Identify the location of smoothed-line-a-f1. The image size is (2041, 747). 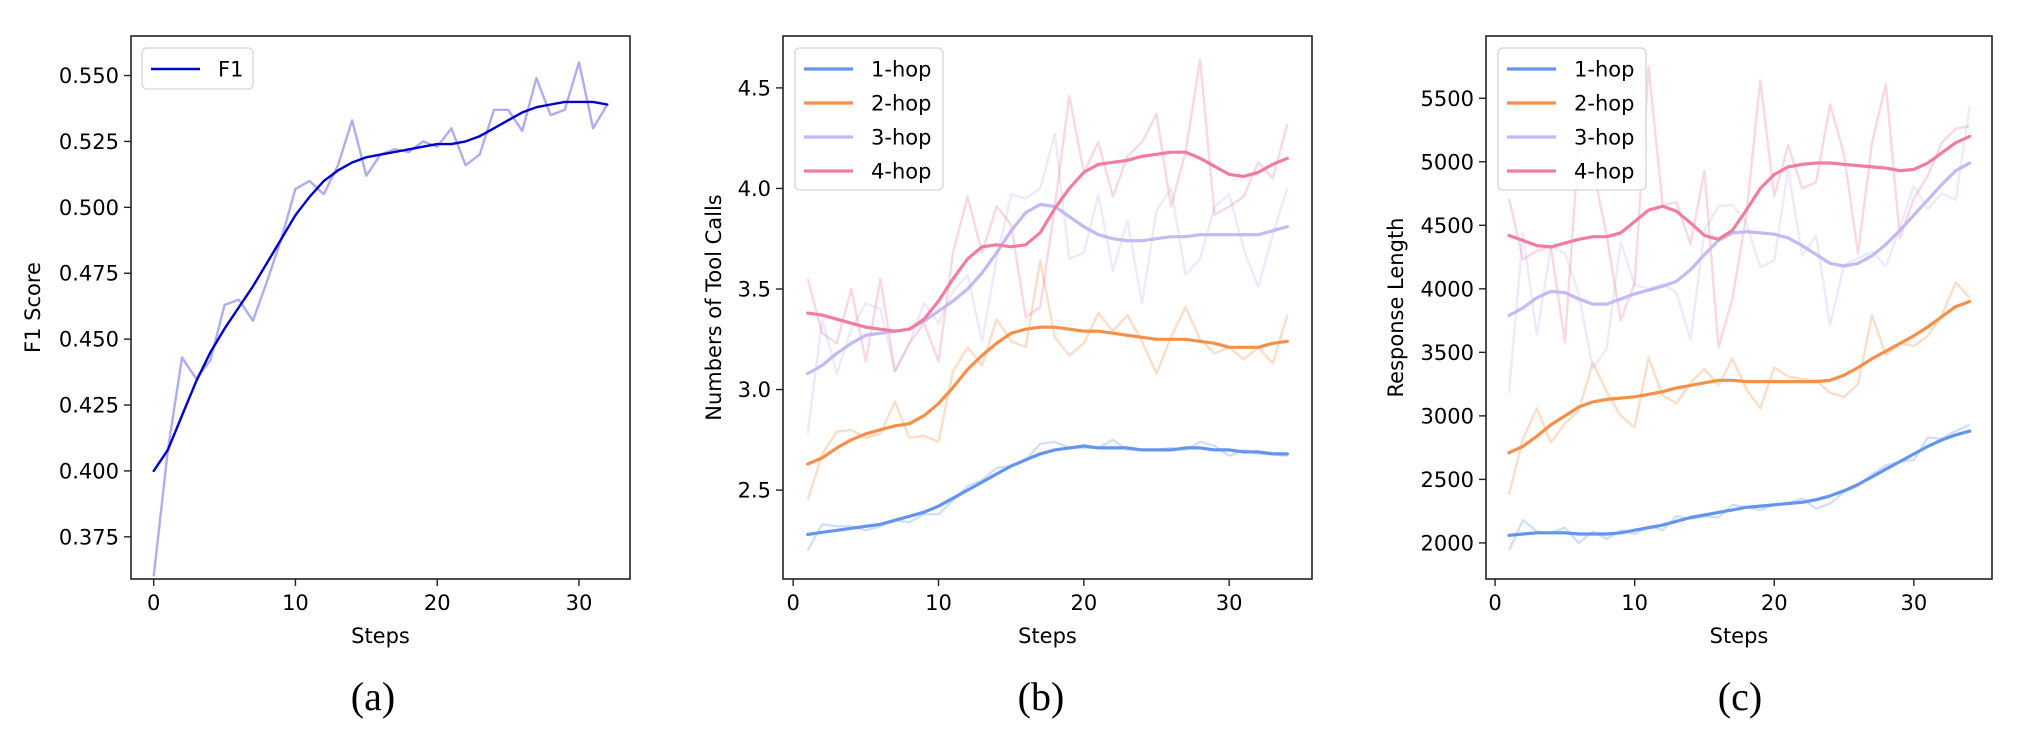
(380, 286).